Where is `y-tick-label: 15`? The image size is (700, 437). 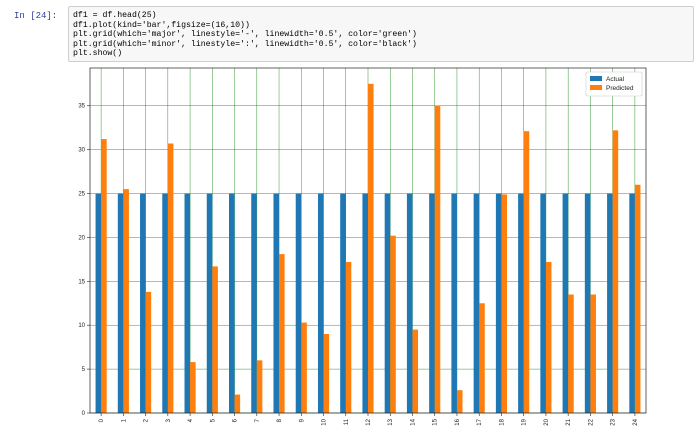
y-tick-label: 15 is located at coordinates (81, 282).